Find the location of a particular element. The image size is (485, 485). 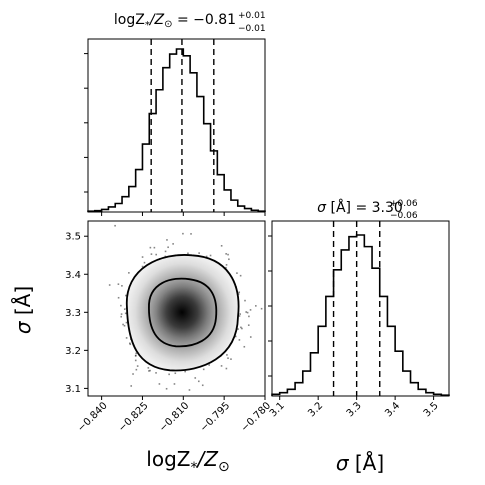

hist-sigma-xtick-label: 3.3 is located at coordinates (354, 409).